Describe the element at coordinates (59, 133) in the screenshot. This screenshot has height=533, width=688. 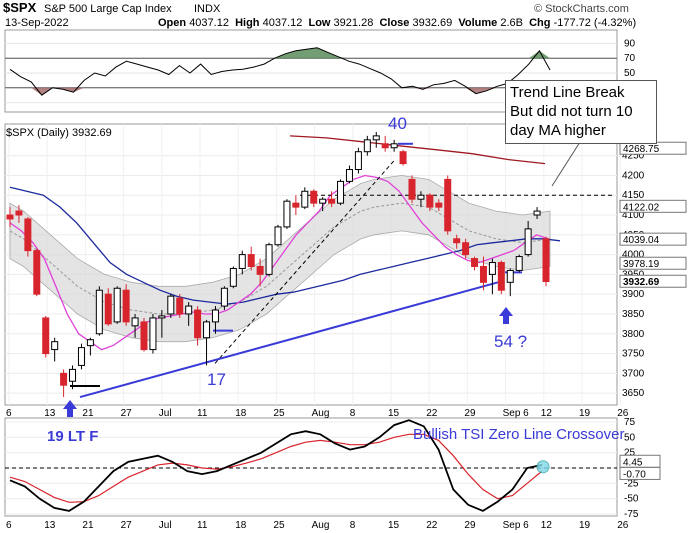
I see `price-panel-label: $SPX (Daily) 3932.69` at that location.